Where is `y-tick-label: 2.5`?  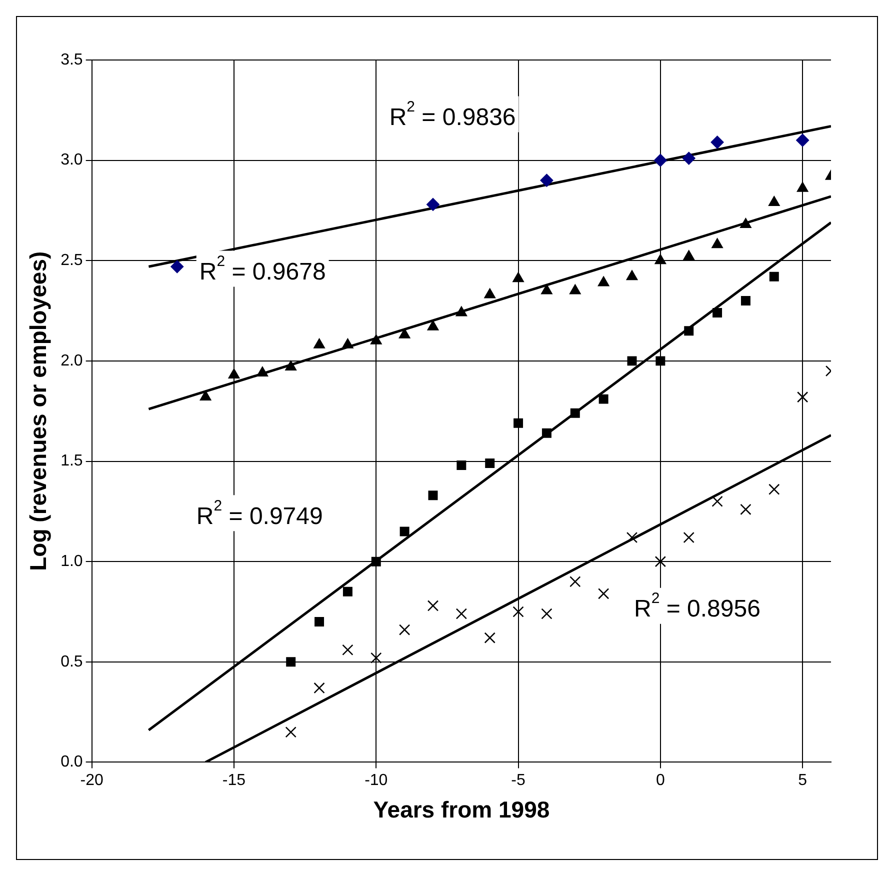 y-tick-label: 2.5 is located at coordinates (71, 261).